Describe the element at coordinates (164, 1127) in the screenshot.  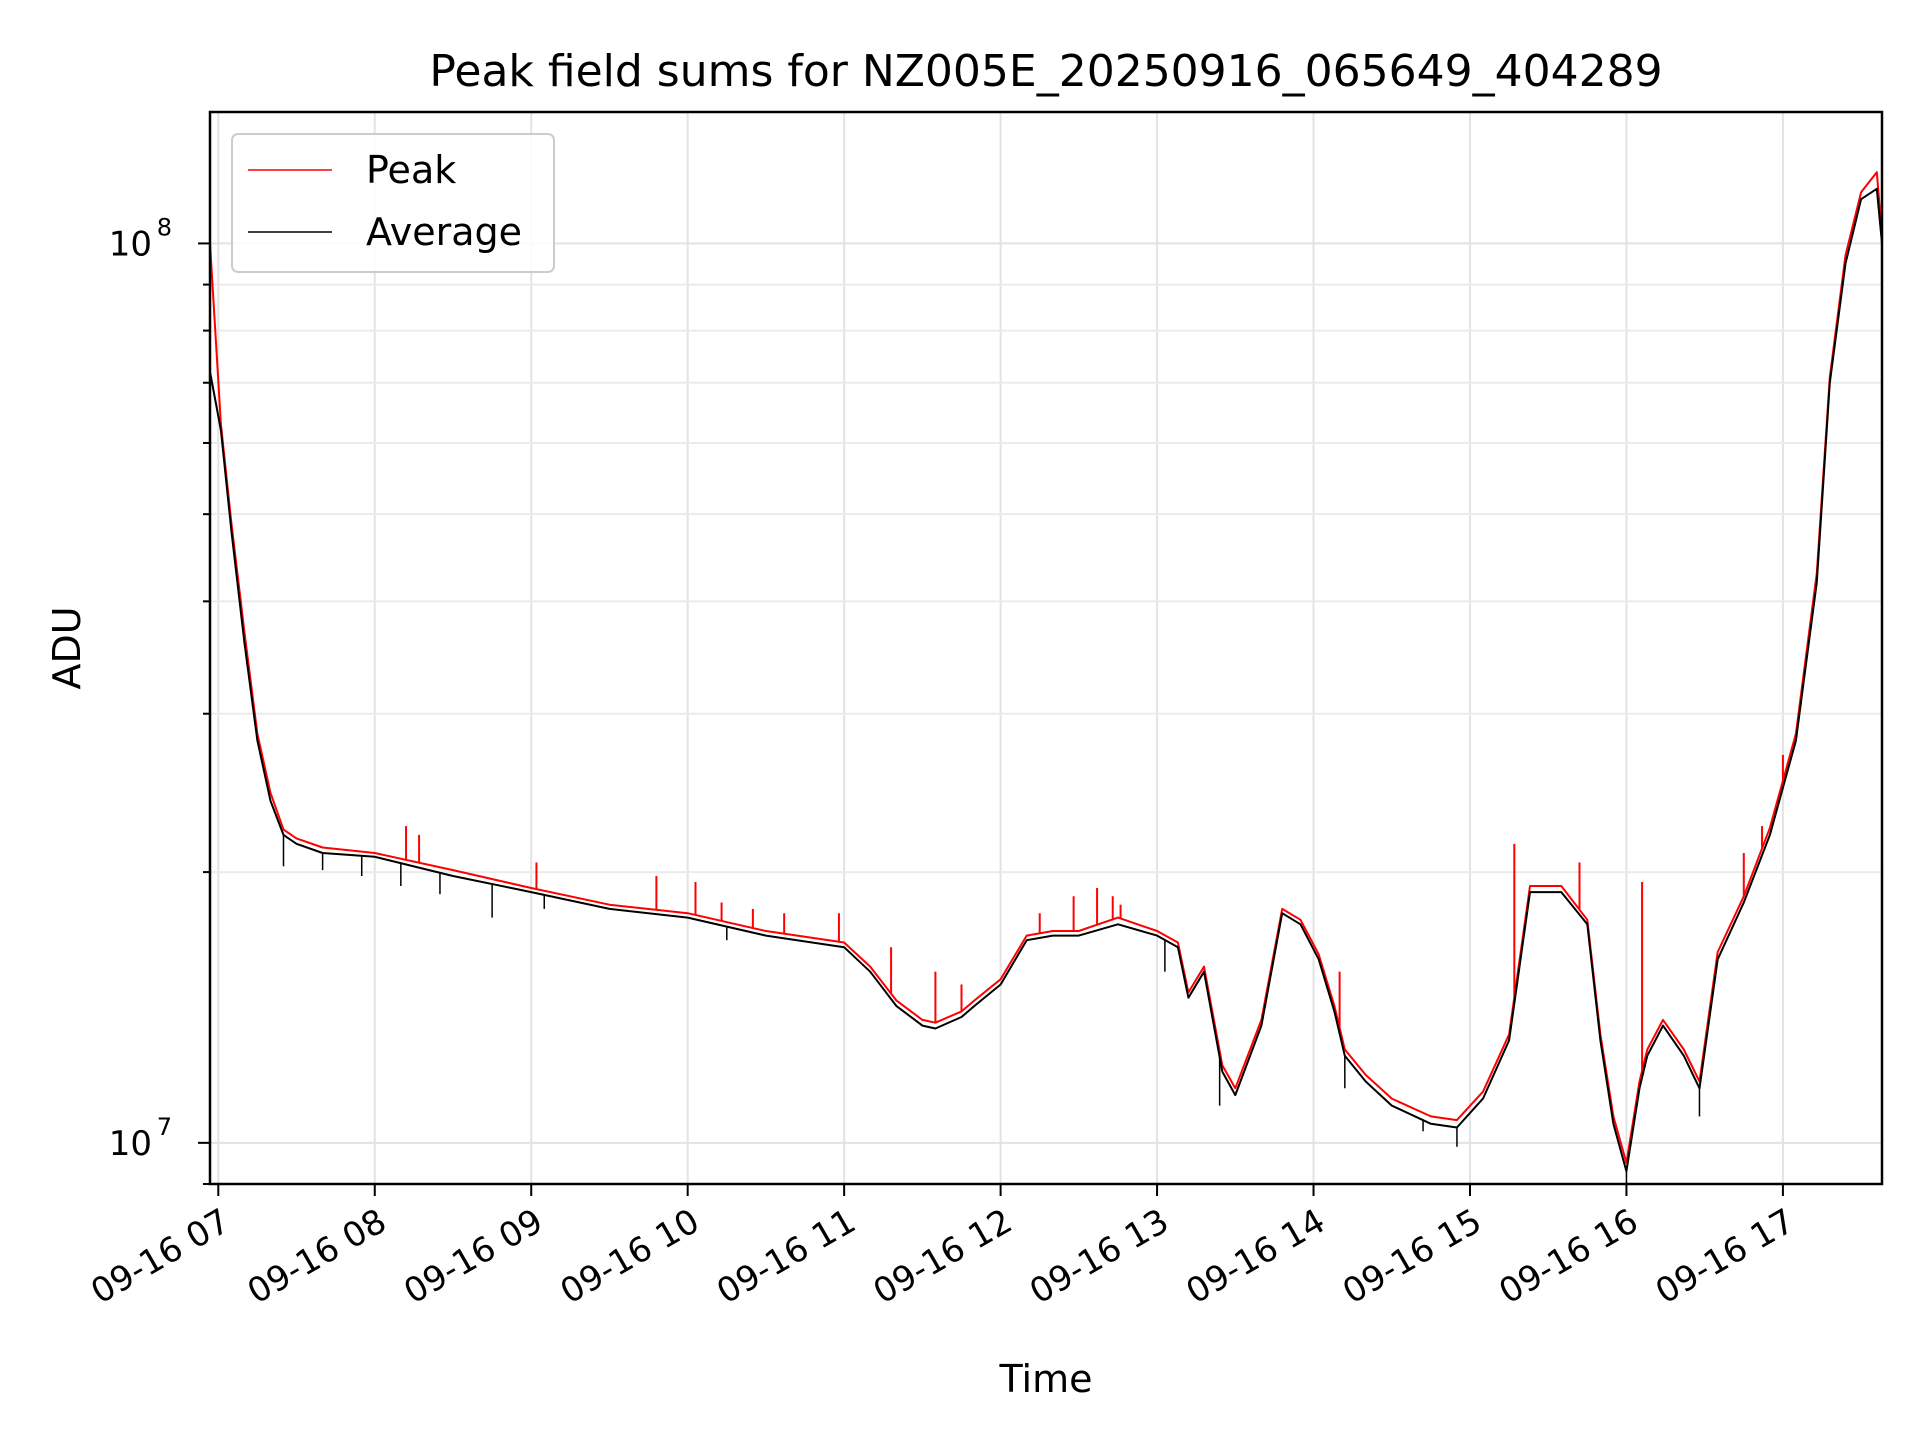
I see `y-tick-exponent: 7` at that location.